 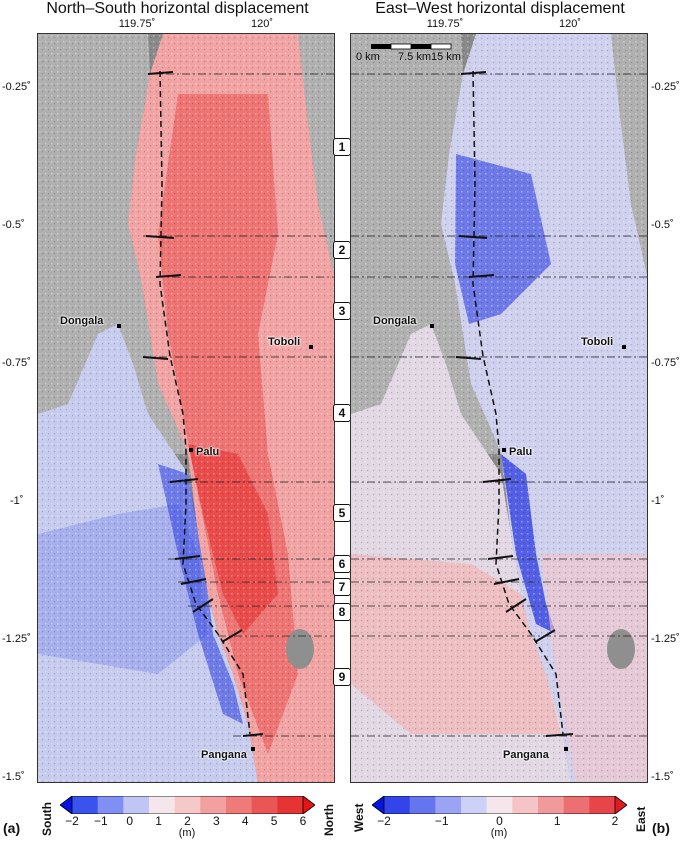 What do you see at coordinates (359, 817) in the screenshot?
I see `panel-b-colorbar-min-label: West` at bounding box center [359, 817].